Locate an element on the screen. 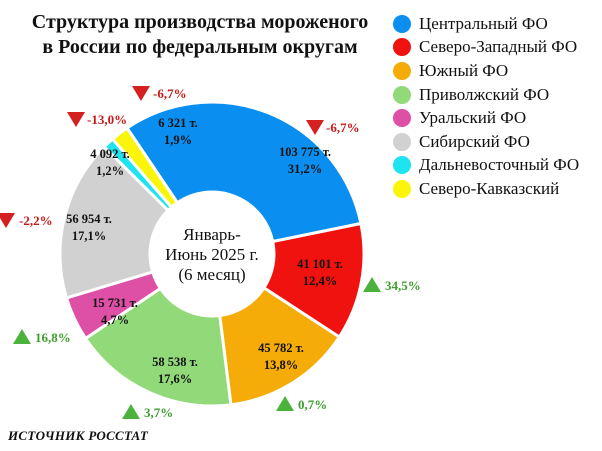 This screenshot has height=451, width=602. slice-volume-label: 45 782 т. is located at coordinates (281, 348).